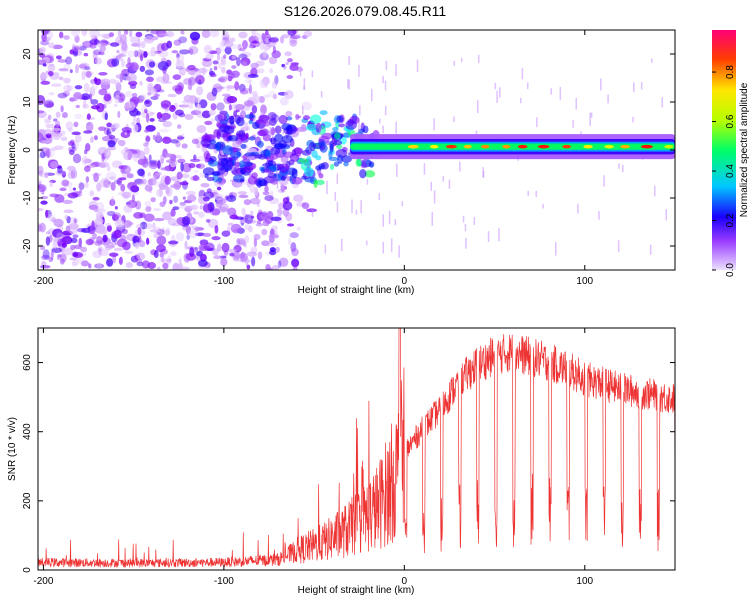  I want to click on spectrogram-carrier-band, so click(512, 146).